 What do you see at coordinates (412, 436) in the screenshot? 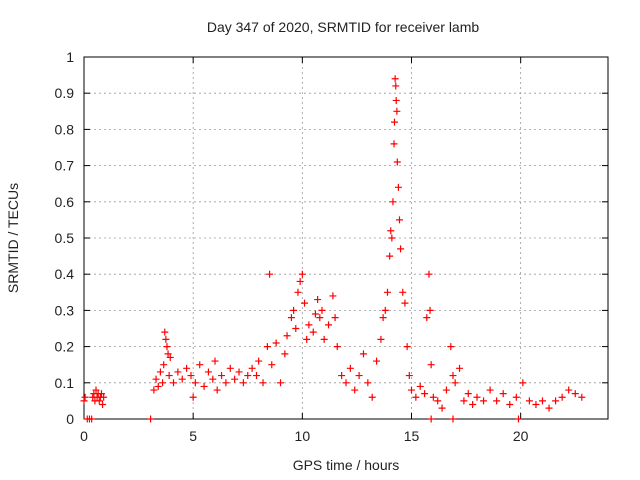
I see `x-tick-label: 15` at bounding box center [412, 436].